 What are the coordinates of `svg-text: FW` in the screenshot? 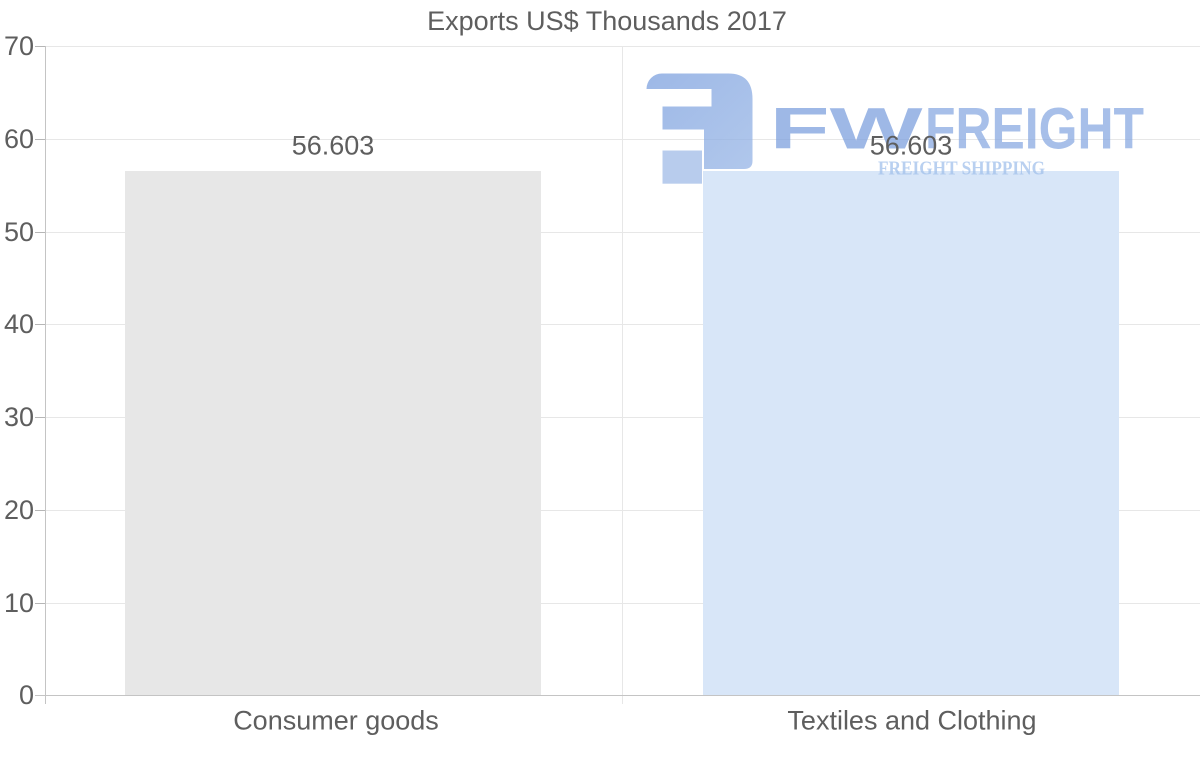 It's located at (846, 129).